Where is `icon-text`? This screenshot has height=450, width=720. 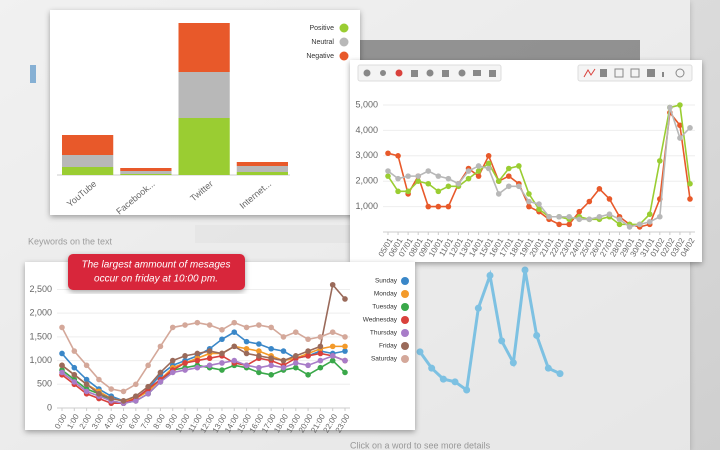
icon-text is located at coordinates (603, 73).